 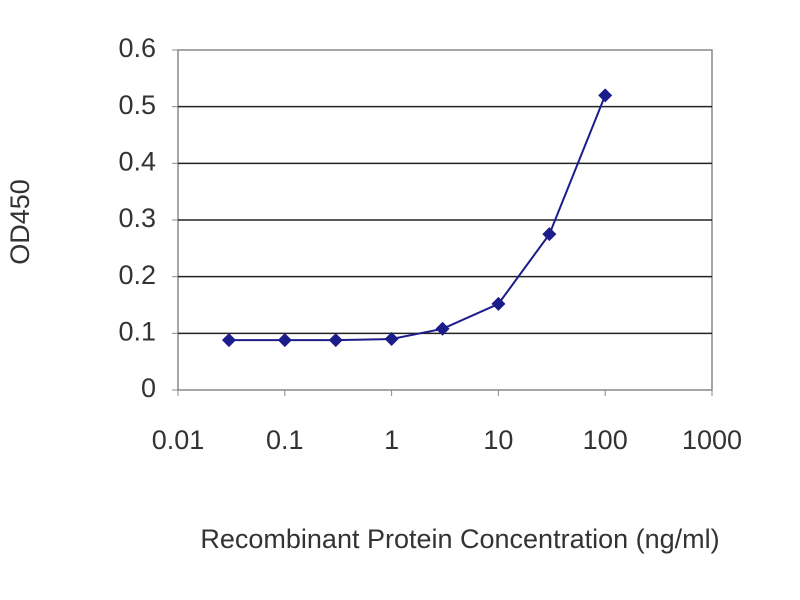 I want to click on x-tick-label: 1000, so click(x=712, y=440).